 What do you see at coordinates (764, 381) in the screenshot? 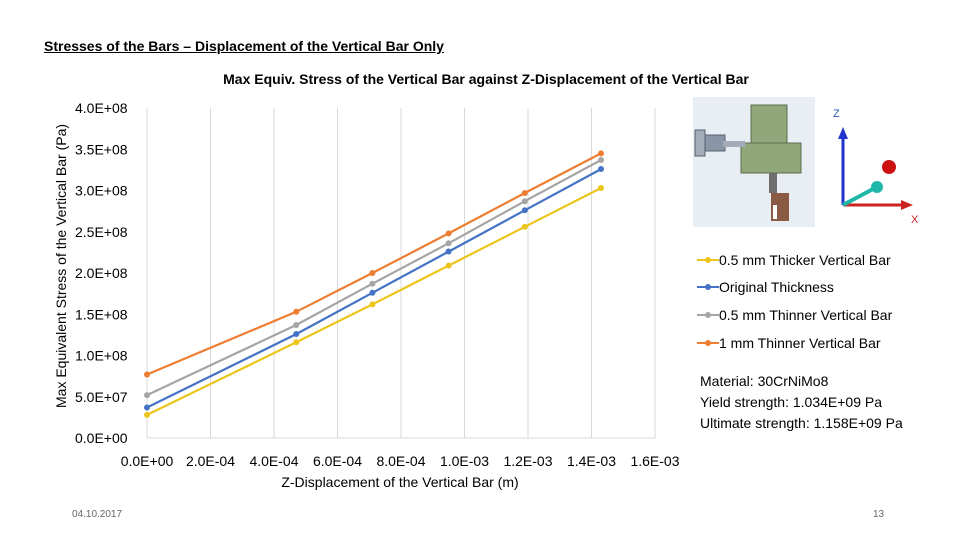
I see `material-name: Material: 30CrNiMo8` at bounding box center [764, 381].